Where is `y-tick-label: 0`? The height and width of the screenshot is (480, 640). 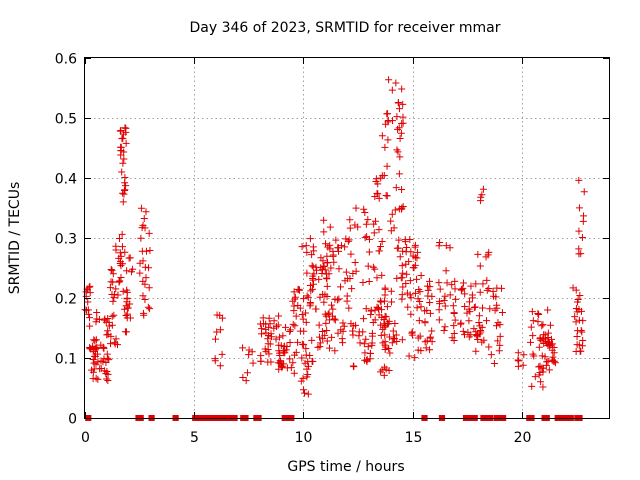 y-tick-label: 0 is located at coordinates (72, 420).